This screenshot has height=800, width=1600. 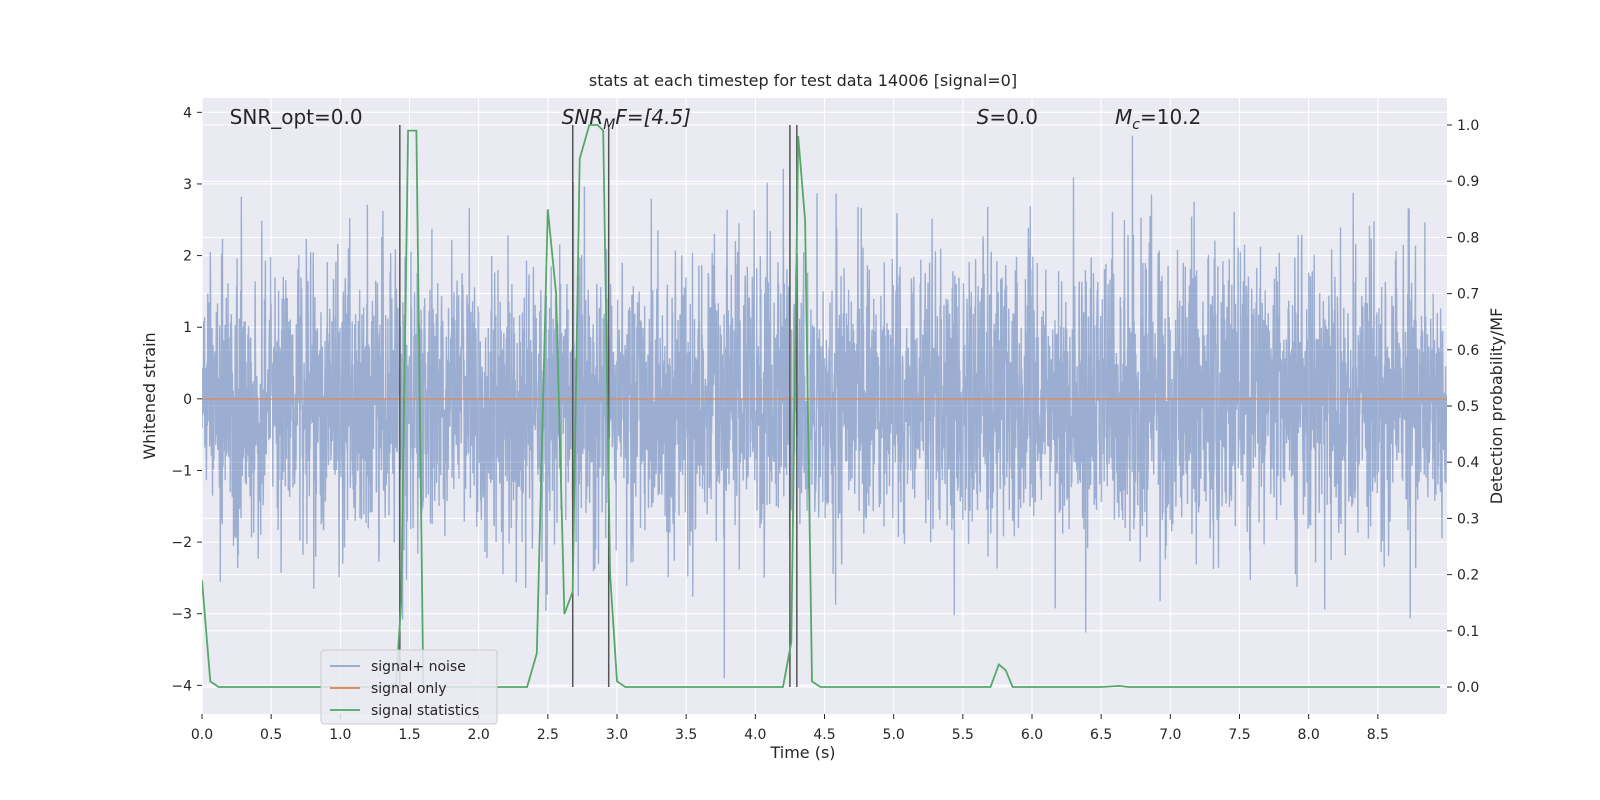 What do you see at coordinates (187, 257) in the screenshot?
I see `y-tick-label: 2` at bounding box center [187, 257].